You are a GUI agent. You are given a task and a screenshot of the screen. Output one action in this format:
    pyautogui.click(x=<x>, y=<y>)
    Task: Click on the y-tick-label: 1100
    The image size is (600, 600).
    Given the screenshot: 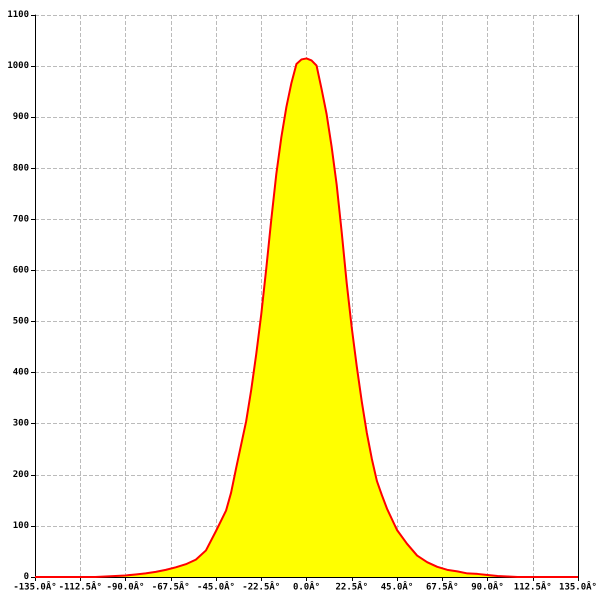 What is the action you would take?
    pyautogui.click(x=18, y=15)
    